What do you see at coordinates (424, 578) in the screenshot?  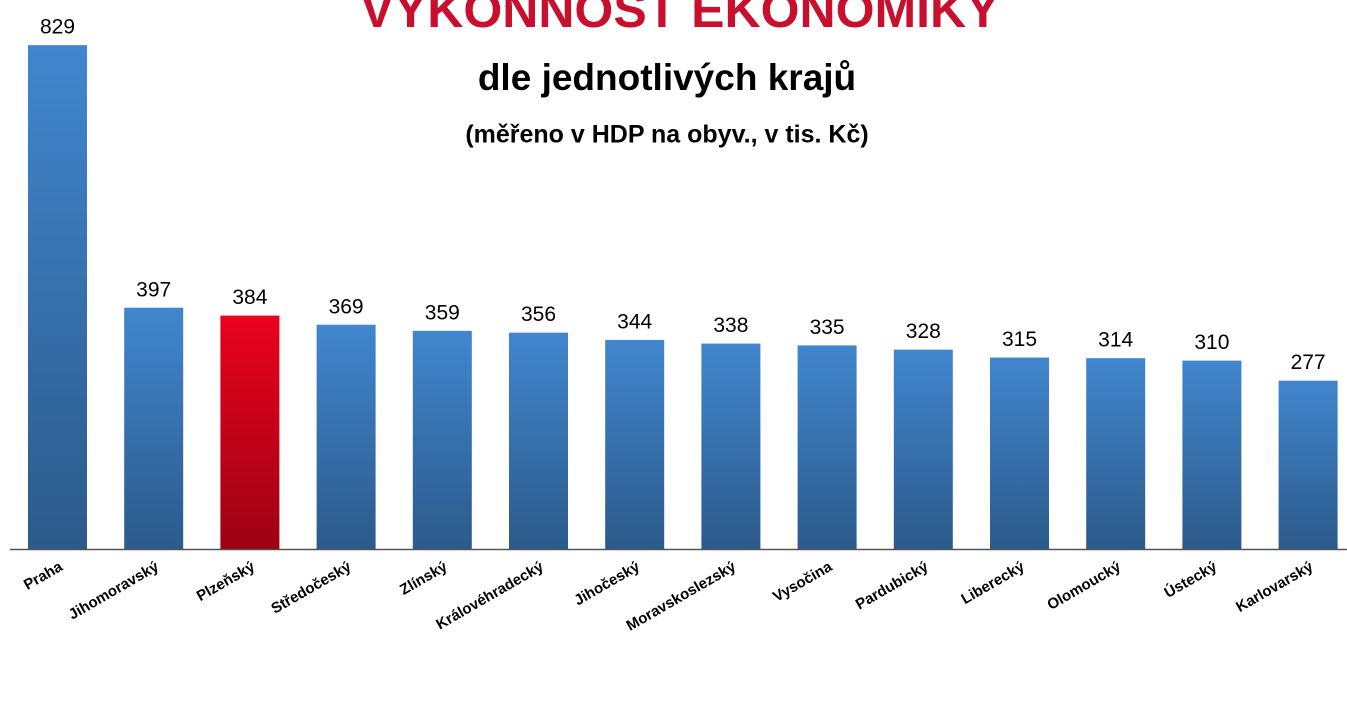 I see `x-tick-label: Zlínský` at bounding box center [424, 578].